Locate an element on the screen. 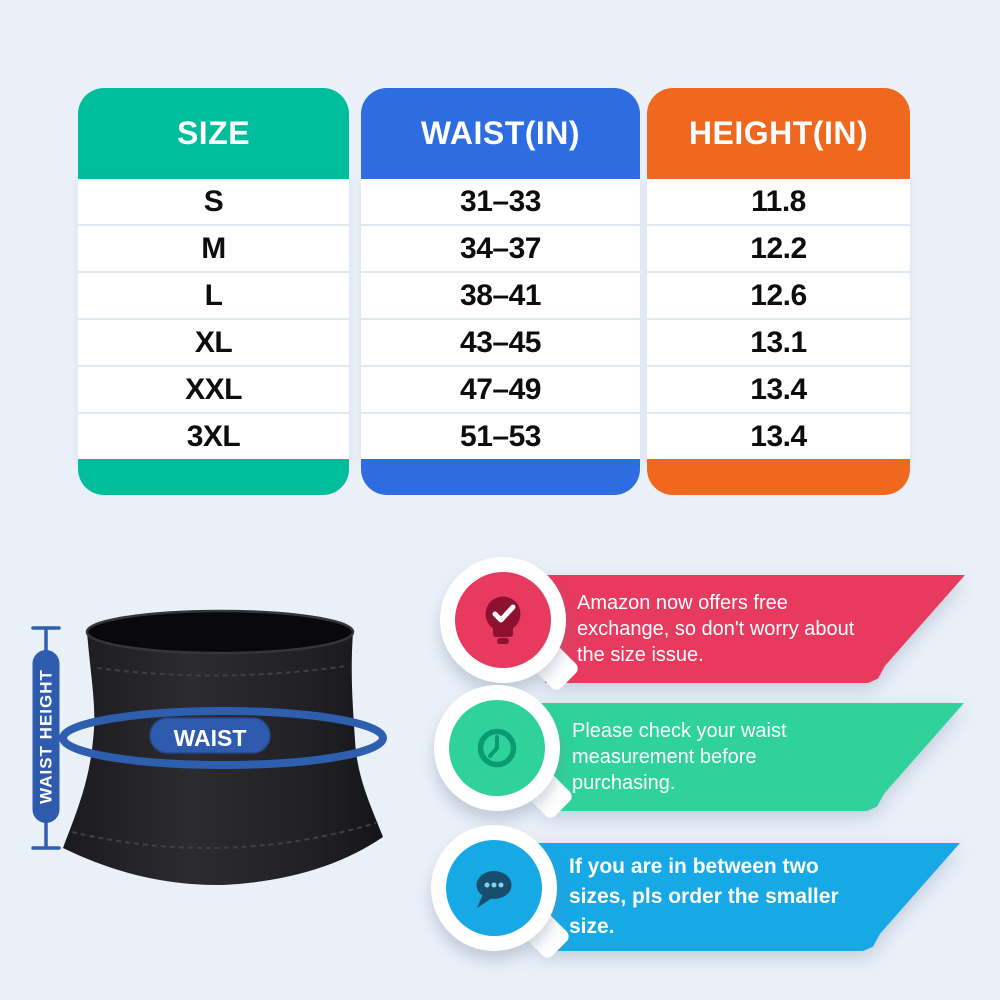  table-cell-waist: 34–37 is located at coordinates (500, 249).